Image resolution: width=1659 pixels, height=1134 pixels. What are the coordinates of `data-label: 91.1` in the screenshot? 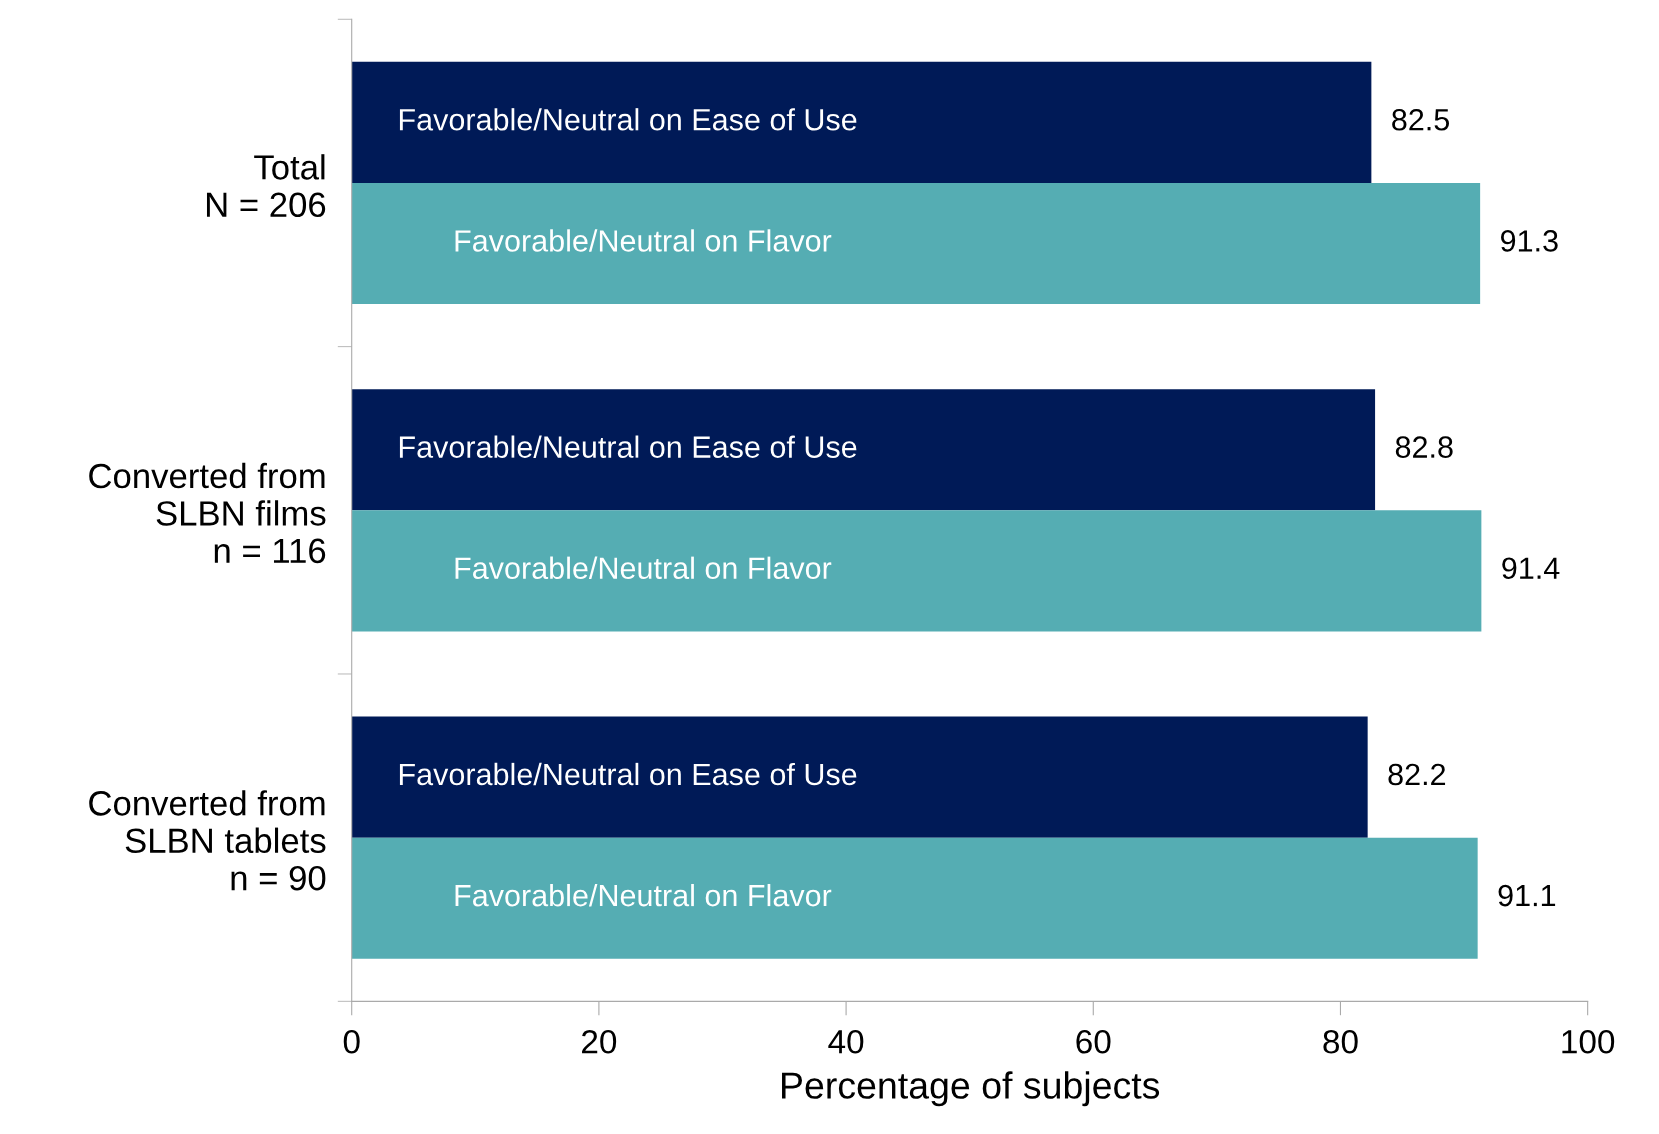 It's located at (1527, 895).